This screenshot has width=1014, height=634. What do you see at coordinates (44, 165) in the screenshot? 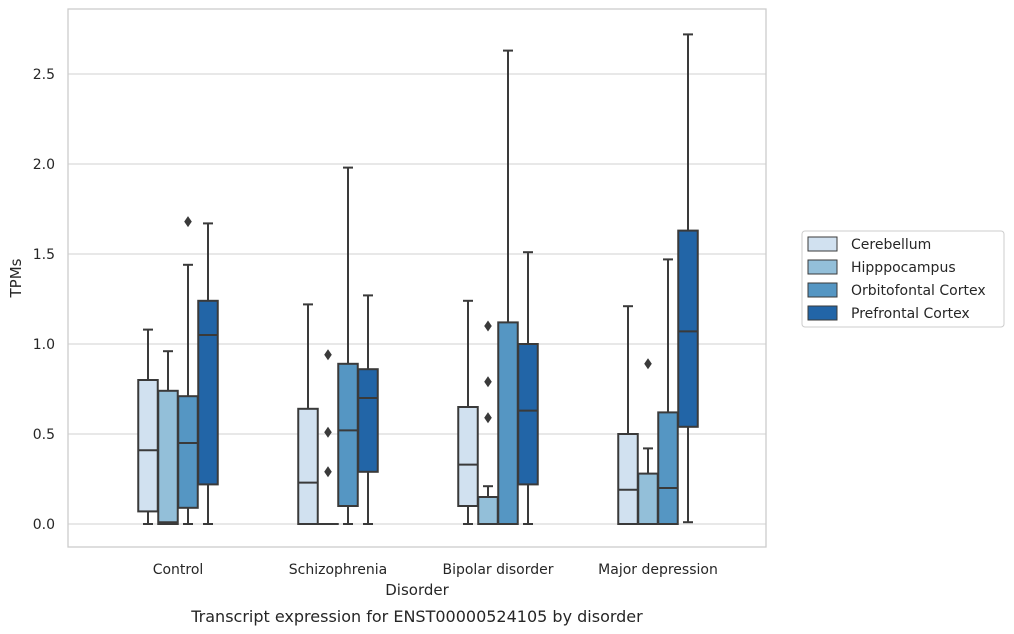
I see `y-tick-label-4: 2.0` at bounding box center [44, 165].